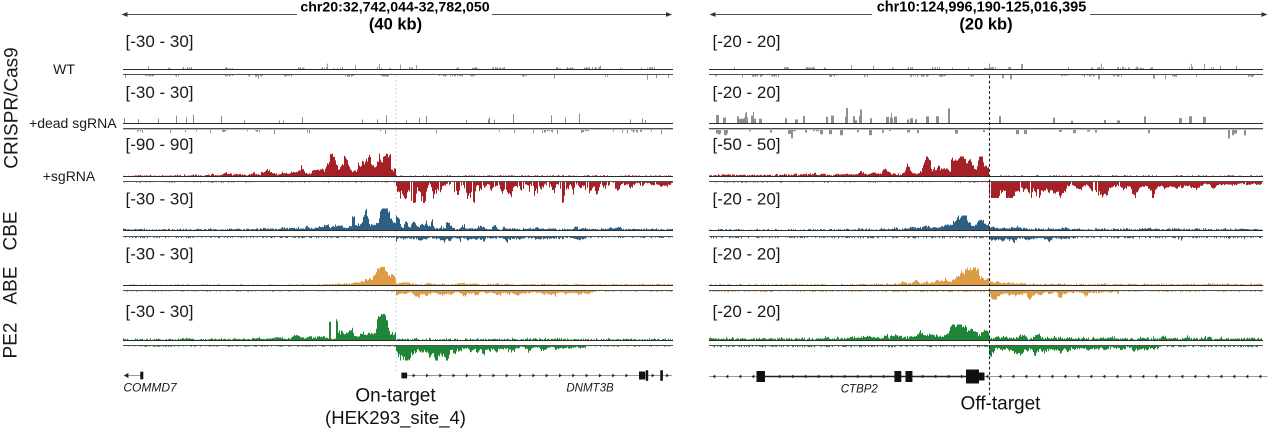 Image resolution: width=1269 pixels, height=439 pixels. I want to click on svg-text: +dead sgRNA, so click(73, 123).